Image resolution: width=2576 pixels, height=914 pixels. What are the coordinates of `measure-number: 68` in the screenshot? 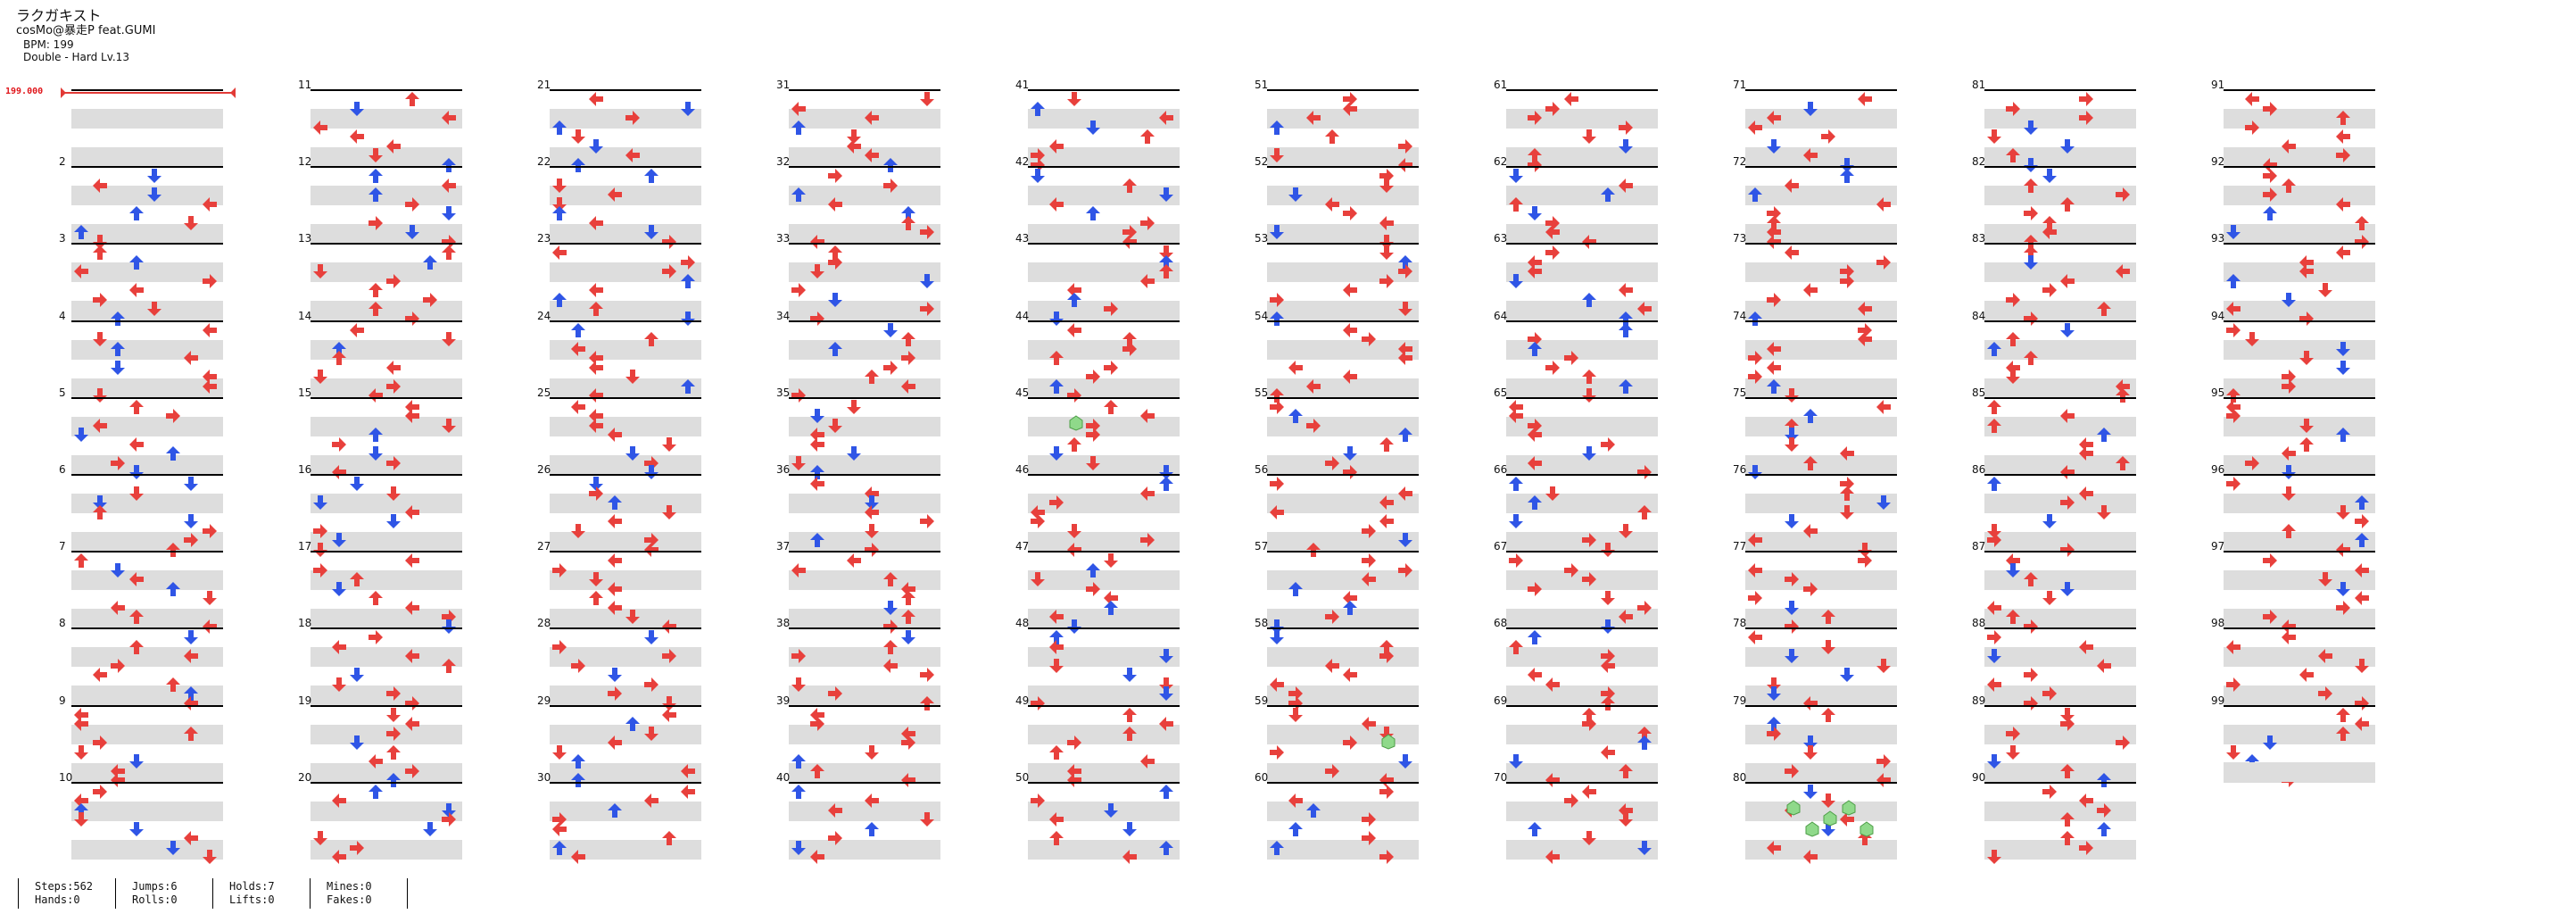 It's located at (1501, 623).